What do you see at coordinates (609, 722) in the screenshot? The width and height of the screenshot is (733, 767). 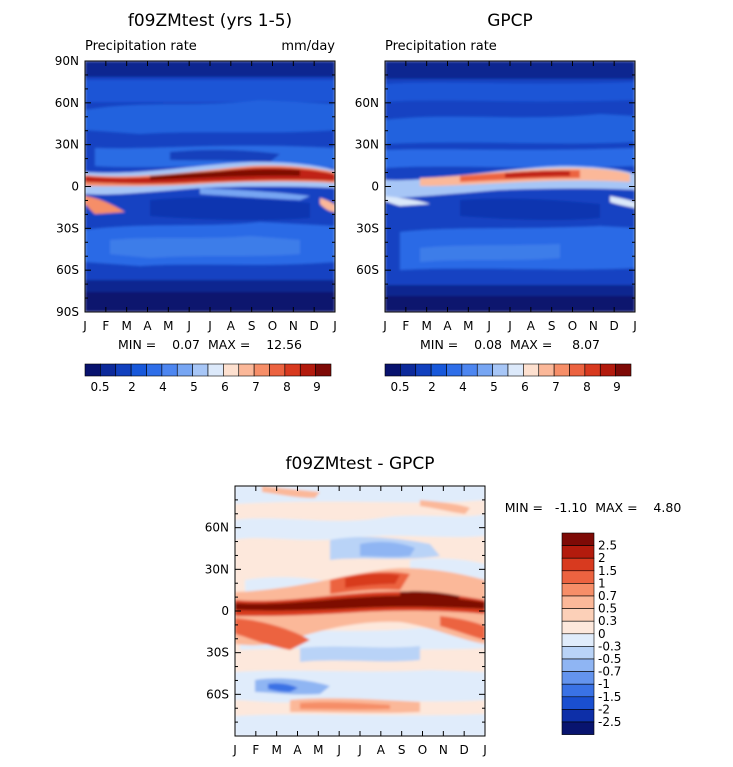 I see `colorbar-label: -2.5` at bounding box center [609, 722].